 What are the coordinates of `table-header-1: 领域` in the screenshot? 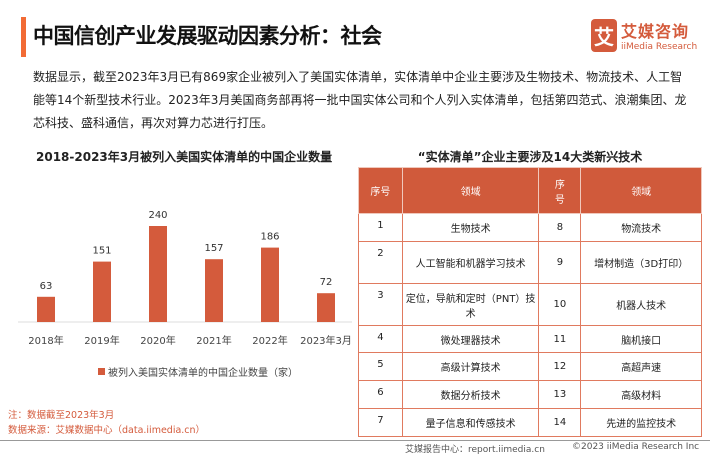 It's located at (470, 190).